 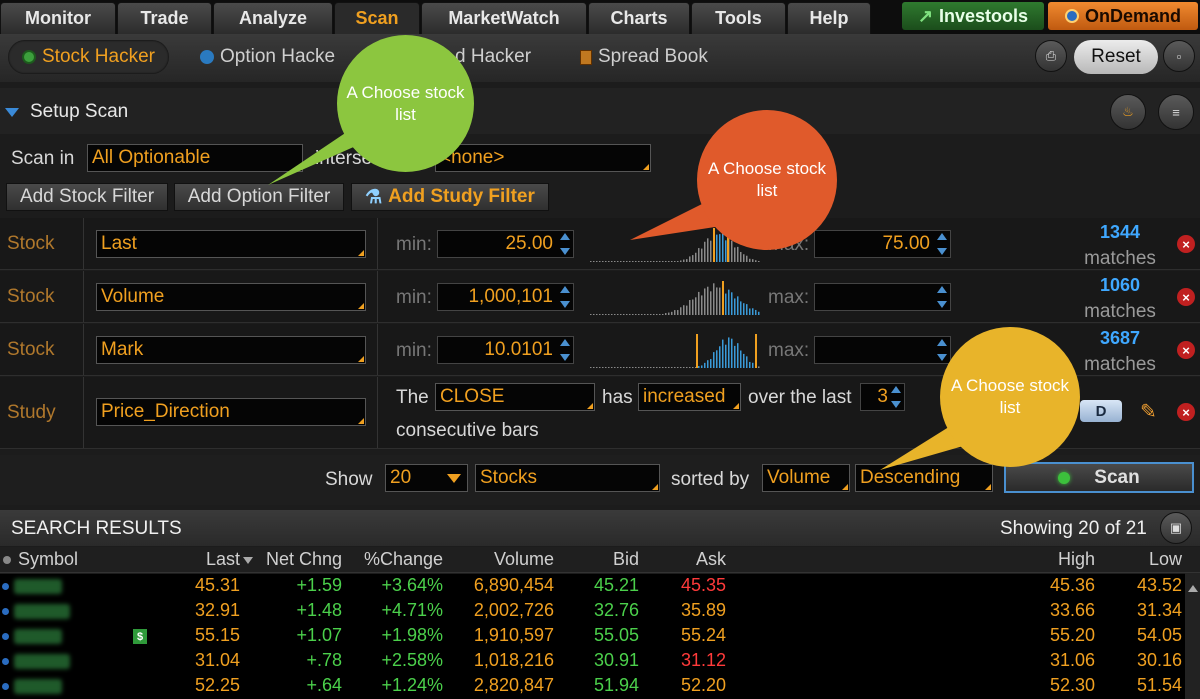 I want to click on setup-scan-header: Setup Scan ♨ ≡, so click(x=600, y=111).